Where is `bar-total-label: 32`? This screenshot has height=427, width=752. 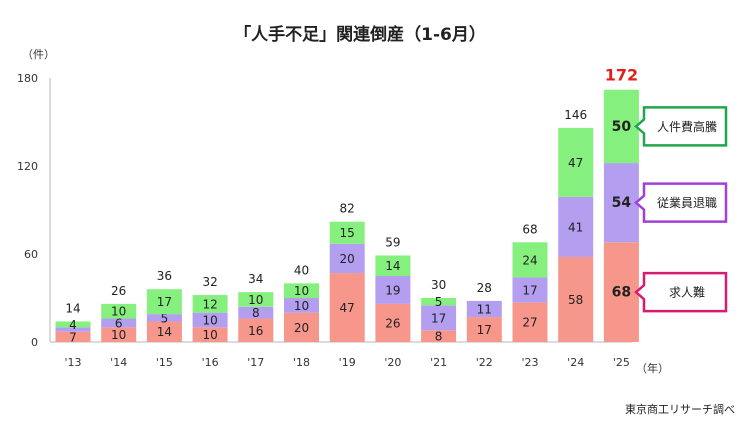
bar-total-label: 32 is located at coordinates (209, 282).